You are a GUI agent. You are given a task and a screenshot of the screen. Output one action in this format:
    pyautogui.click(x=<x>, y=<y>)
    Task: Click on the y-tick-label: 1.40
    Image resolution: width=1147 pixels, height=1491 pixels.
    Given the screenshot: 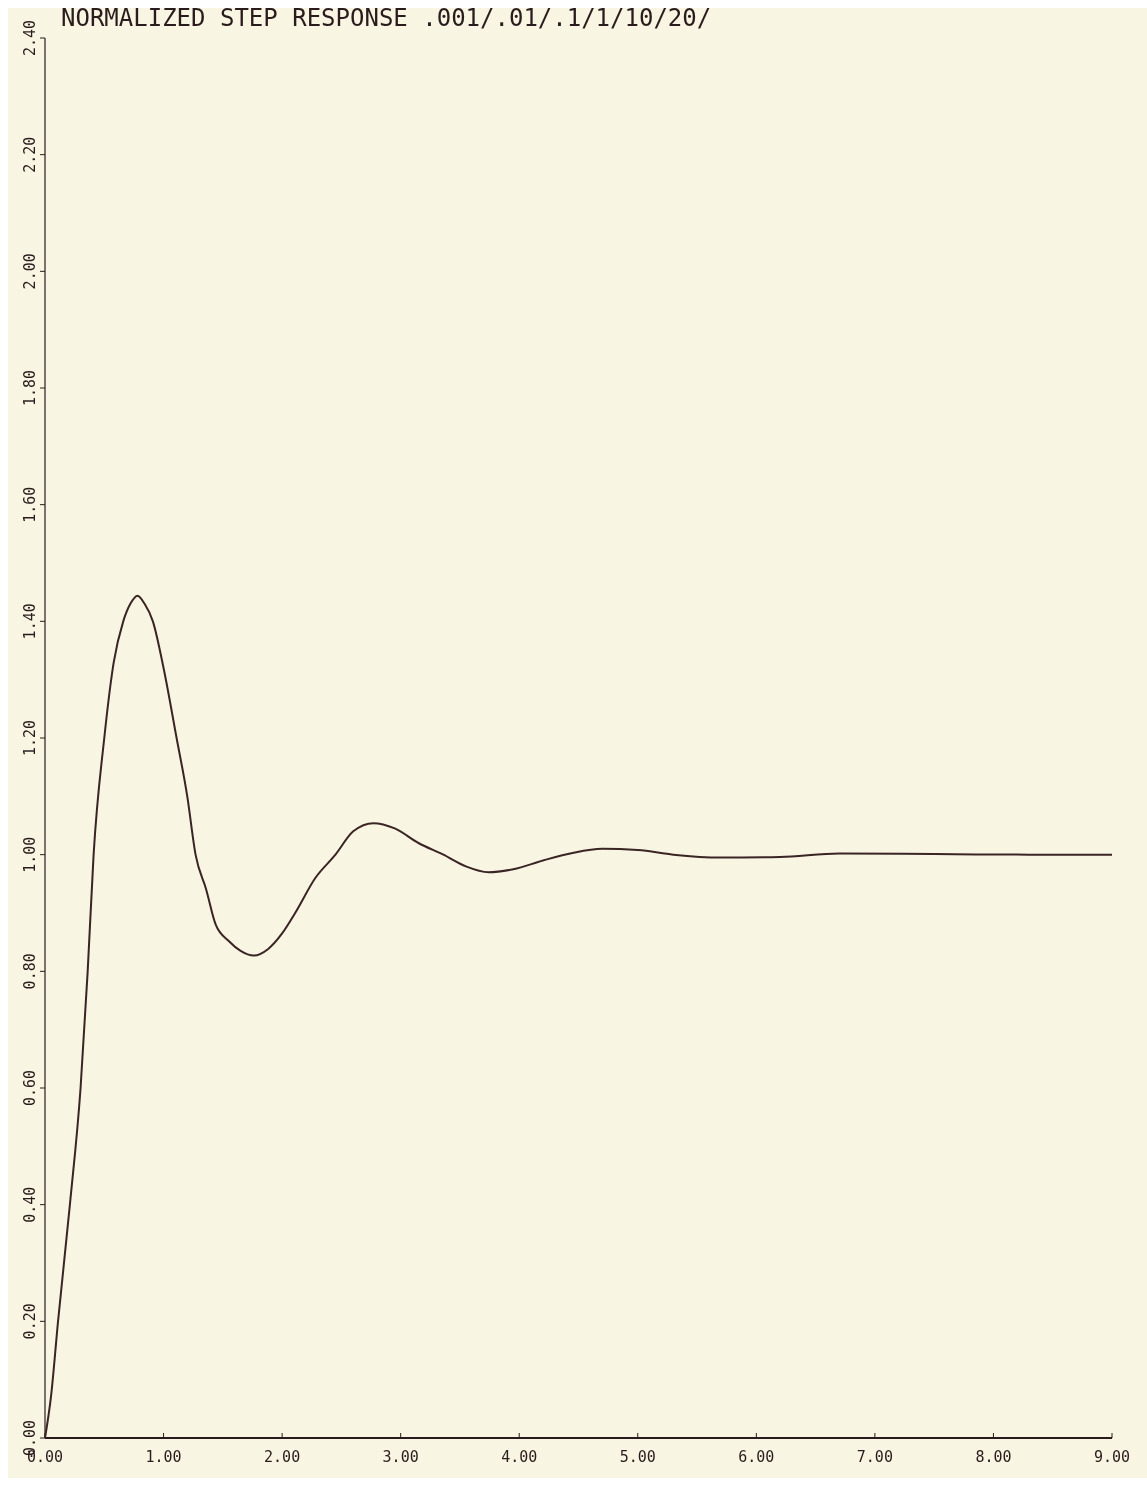 What is the action you would take?
    pyautogui.click(x=30, y=621)
    